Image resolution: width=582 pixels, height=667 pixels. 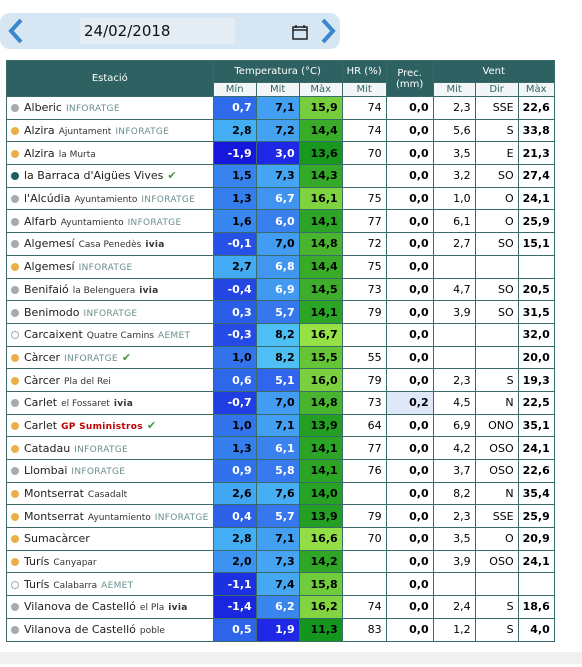 I want to click on station-place: la Murta, so click(x=77, y=154).